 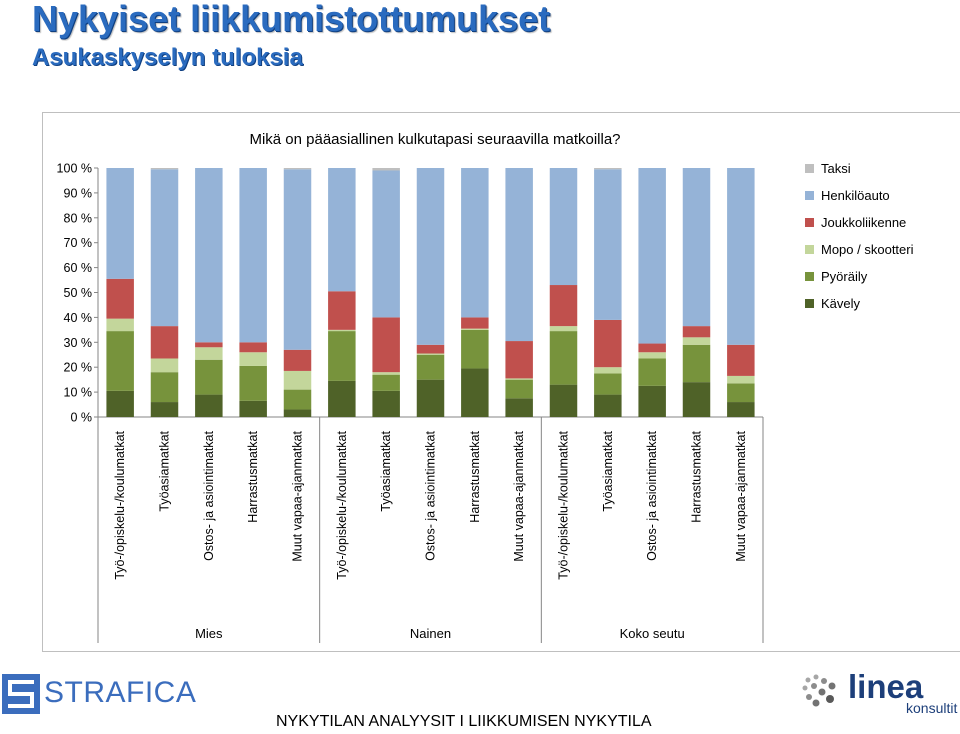 I want to click on y-tick-label: 90 %, so click(x=78, y=193).